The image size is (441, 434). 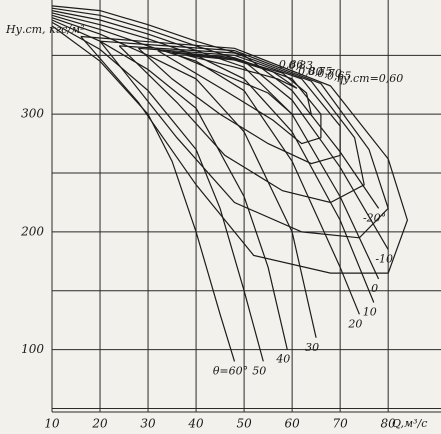 I want to click on x-tick-label: 20, so click(x=99, y=424).